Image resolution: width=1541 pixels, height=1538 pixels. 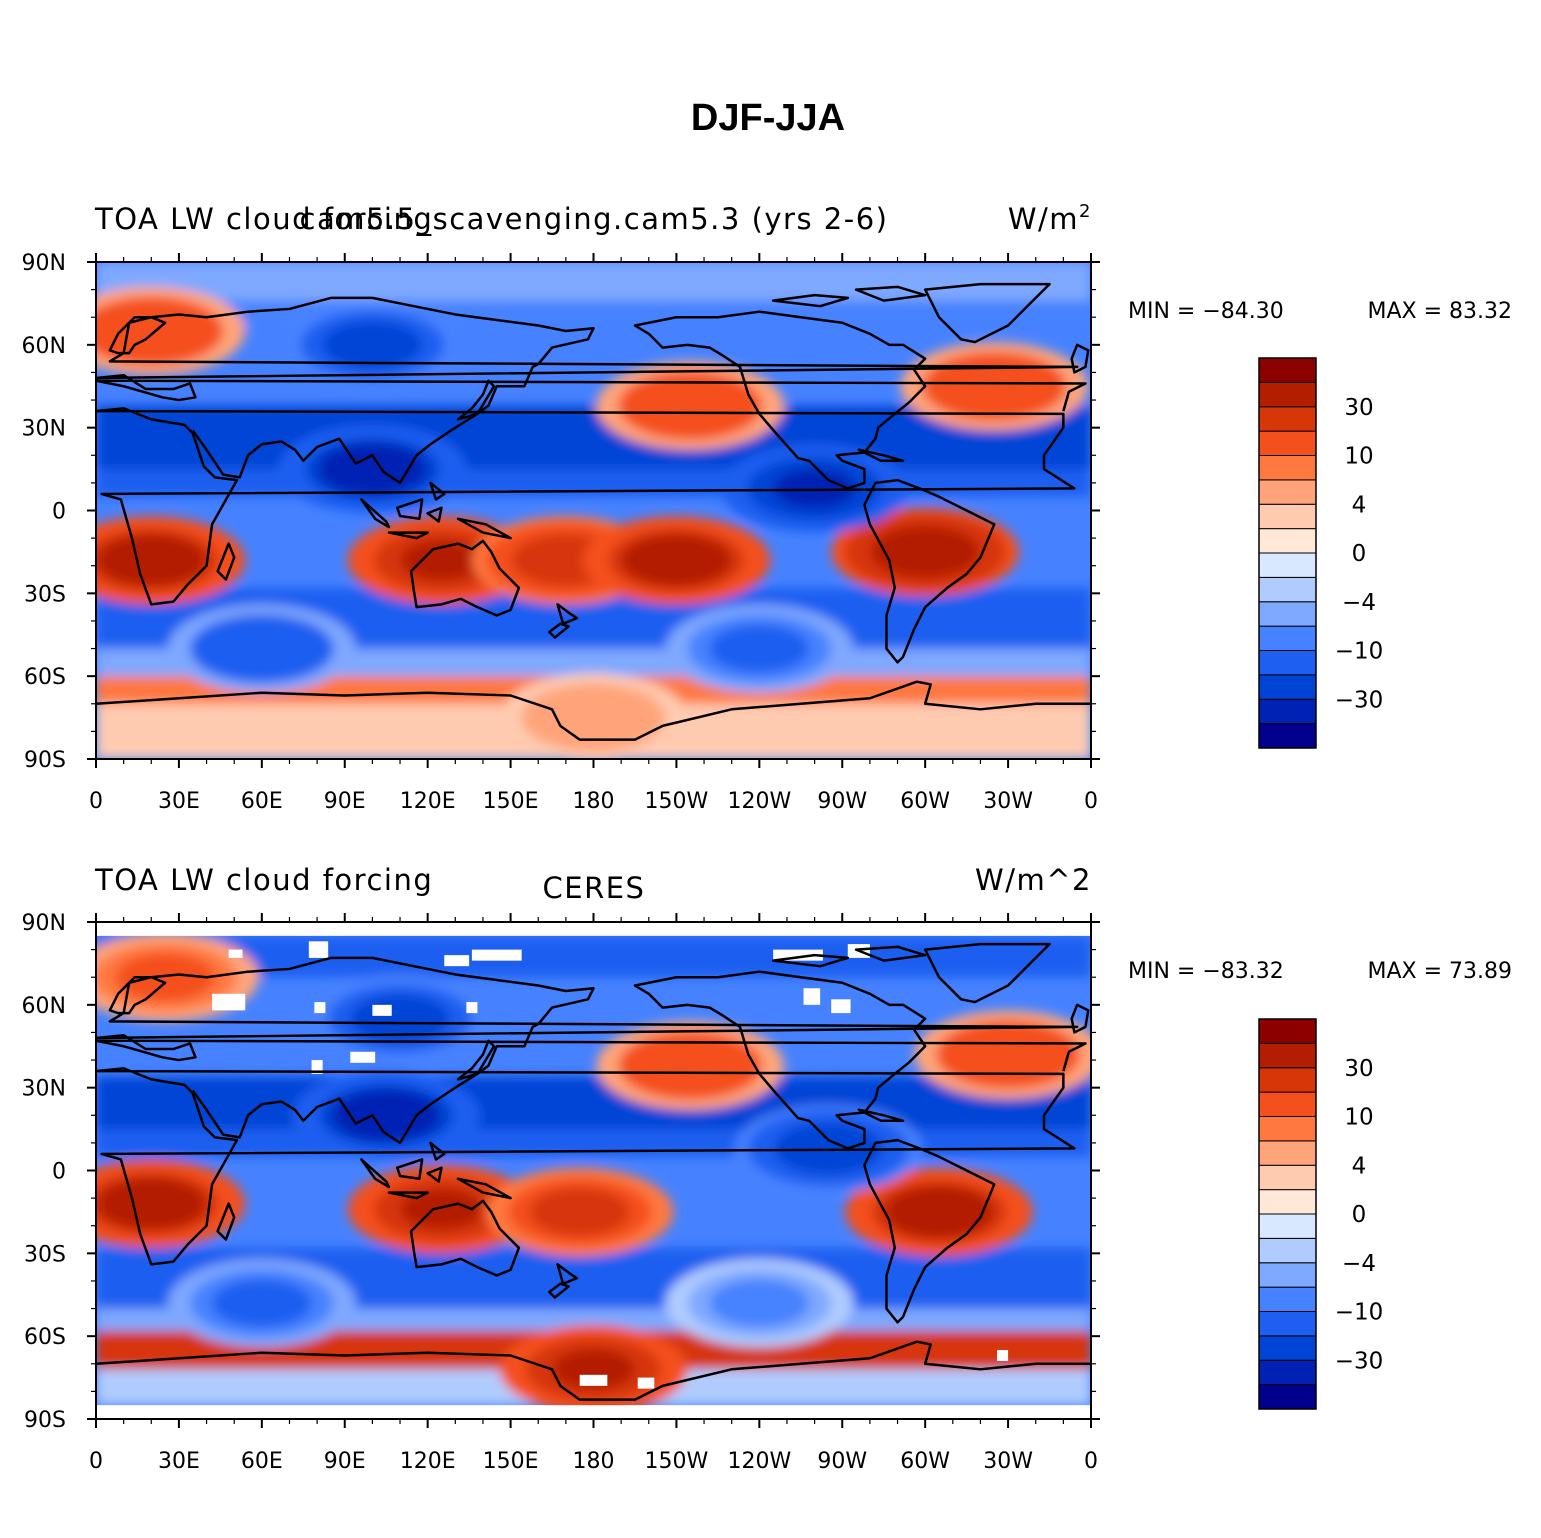 What do you see at coordinates (677, 801) in the screenshot?
I see `model-x-tick-label: 150W` at bounding box center [677, 801].